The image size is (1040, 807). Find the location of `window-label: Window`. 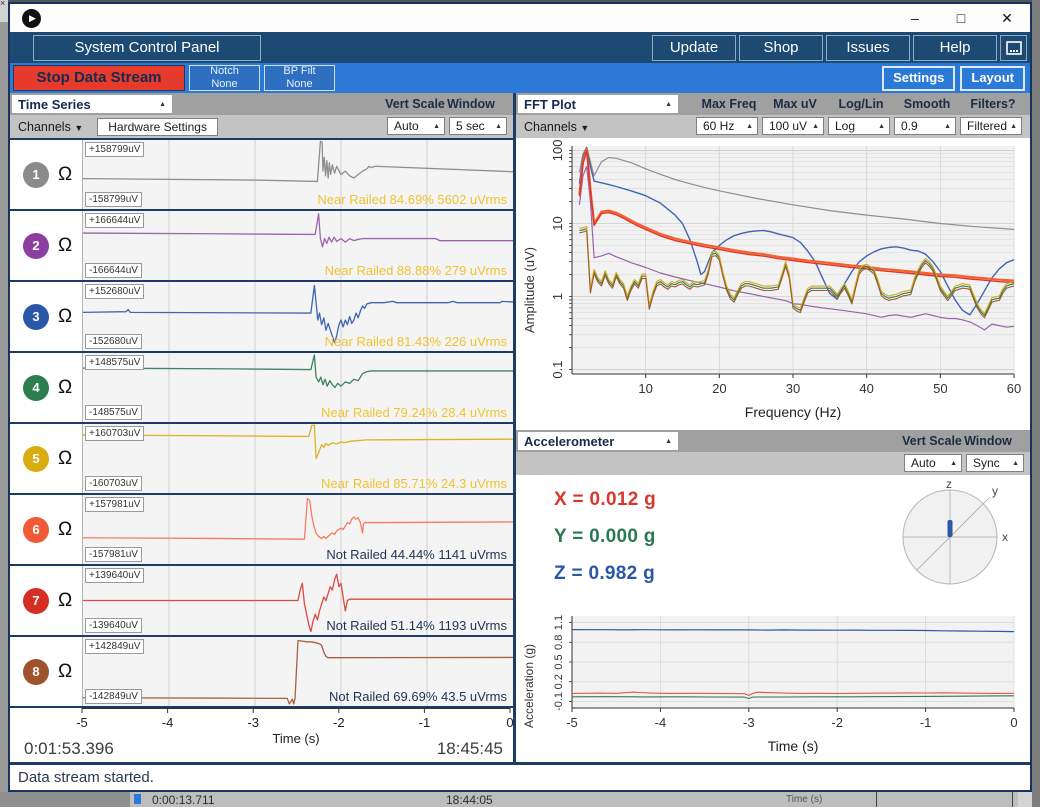

window-label: Window is located at coordinates (471, 104).